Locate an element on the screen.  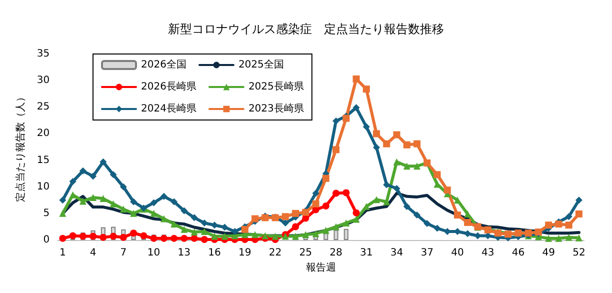
x-tick-label: 7 is located at coordinates (123, 253).